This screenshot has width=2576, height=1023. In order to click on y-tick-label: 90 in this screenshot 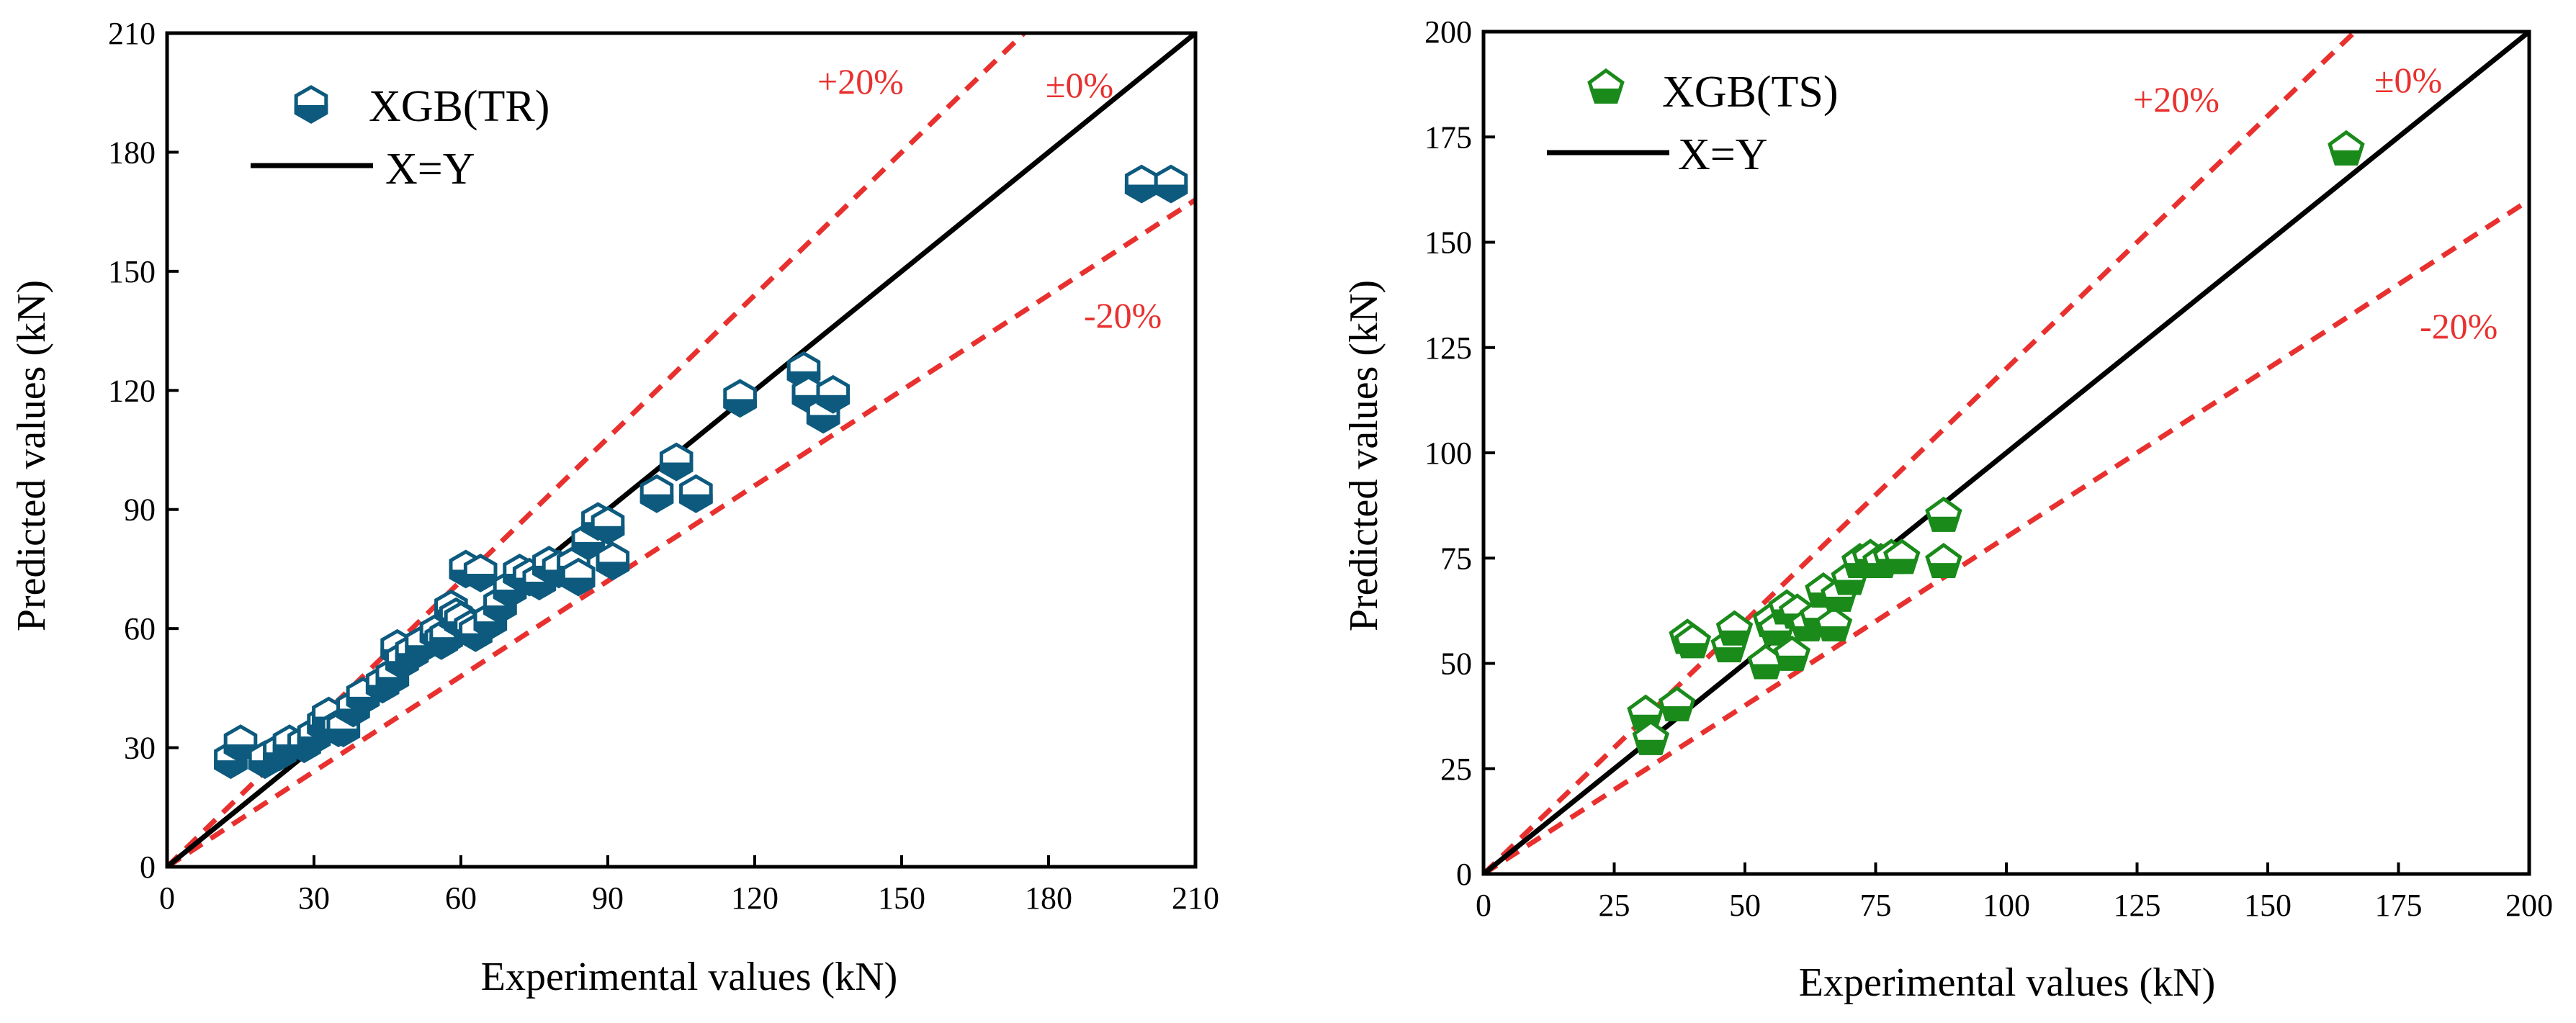, I will do `click(140, 510)`.